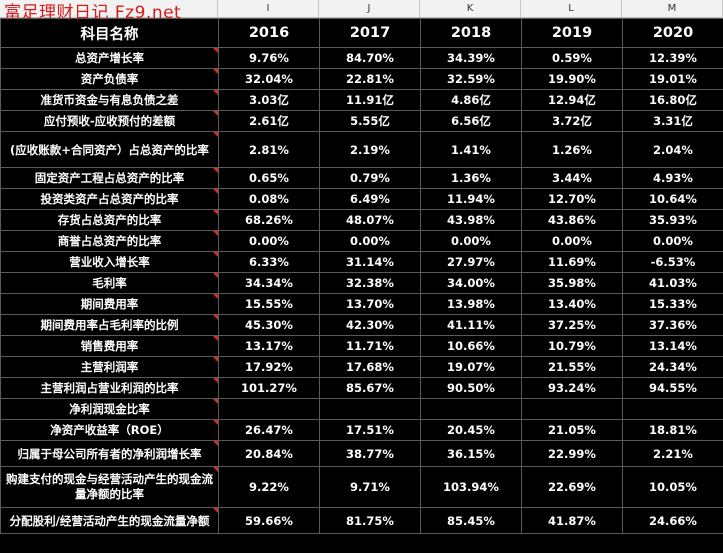  What do you see at coordinates (672, 520) in the screenshot?
I see `value-cell: 24.66%` at bounding box center [672, 520].